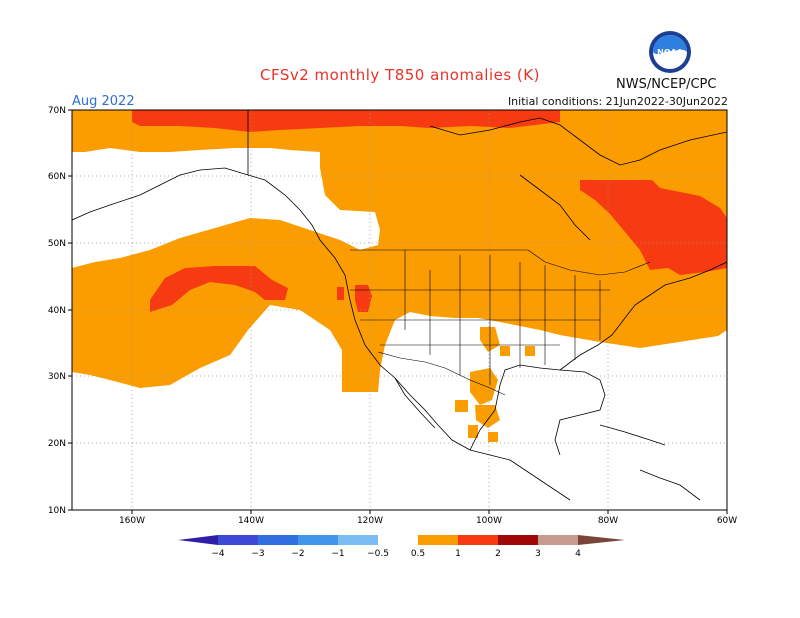  I want to click on anomaly-region-southwest, so click(490, 339).